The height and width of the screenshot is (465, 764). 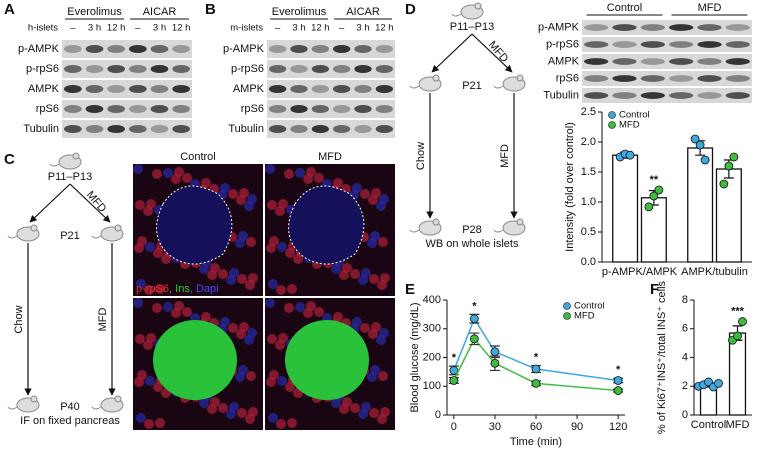 I want to click on timepoint: P11–P13, so click(x=472, y=27).